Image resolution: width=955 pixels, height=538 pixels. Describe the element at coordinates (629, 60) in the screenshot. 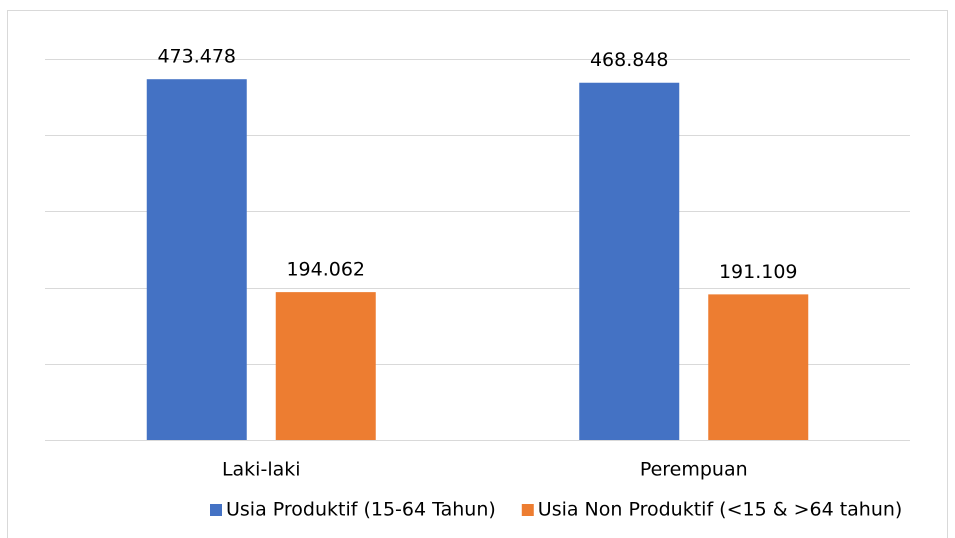

I see `data-label: 468.848` at that location.